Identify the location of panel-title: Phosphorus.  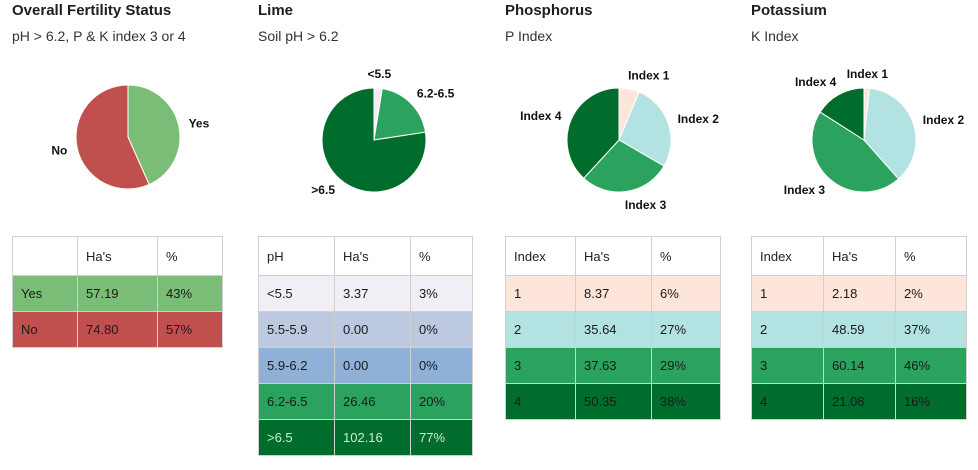
(549, 10).